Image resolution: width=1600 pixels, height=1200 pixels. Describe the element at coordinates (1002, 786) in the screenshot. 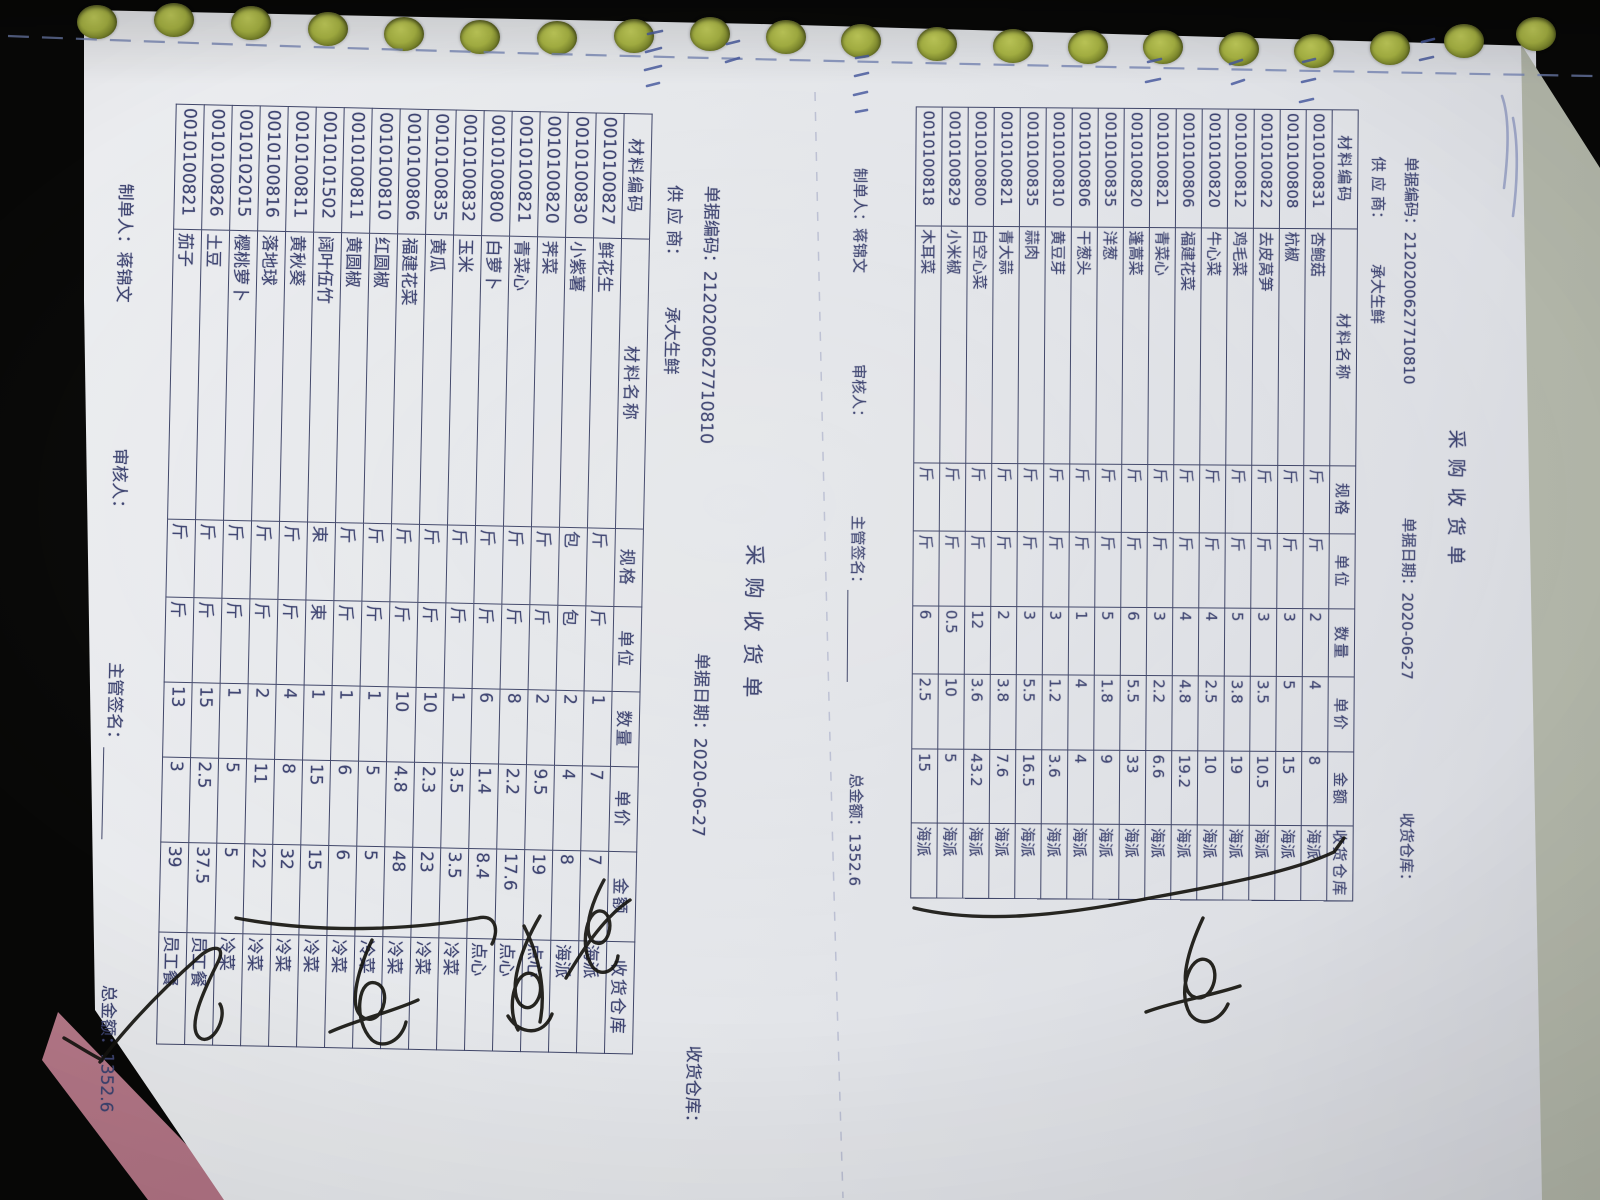

I see `table-cell: 7.6` at that location.